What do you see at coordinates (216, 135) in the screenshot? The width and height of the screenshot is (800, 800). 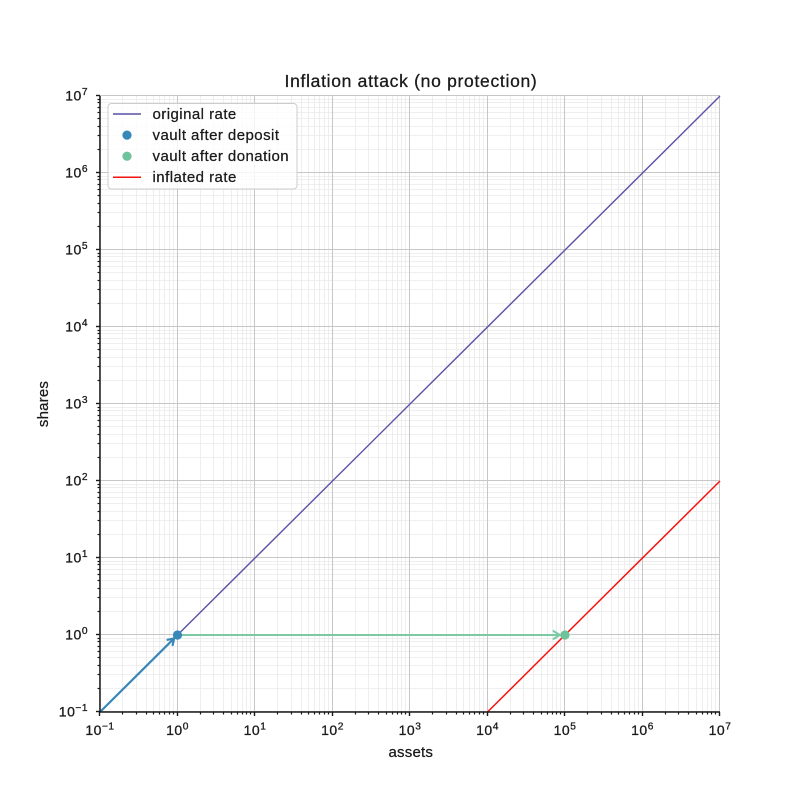 I see `svg-text: vault after deposit` at bounding box center [216, 135].